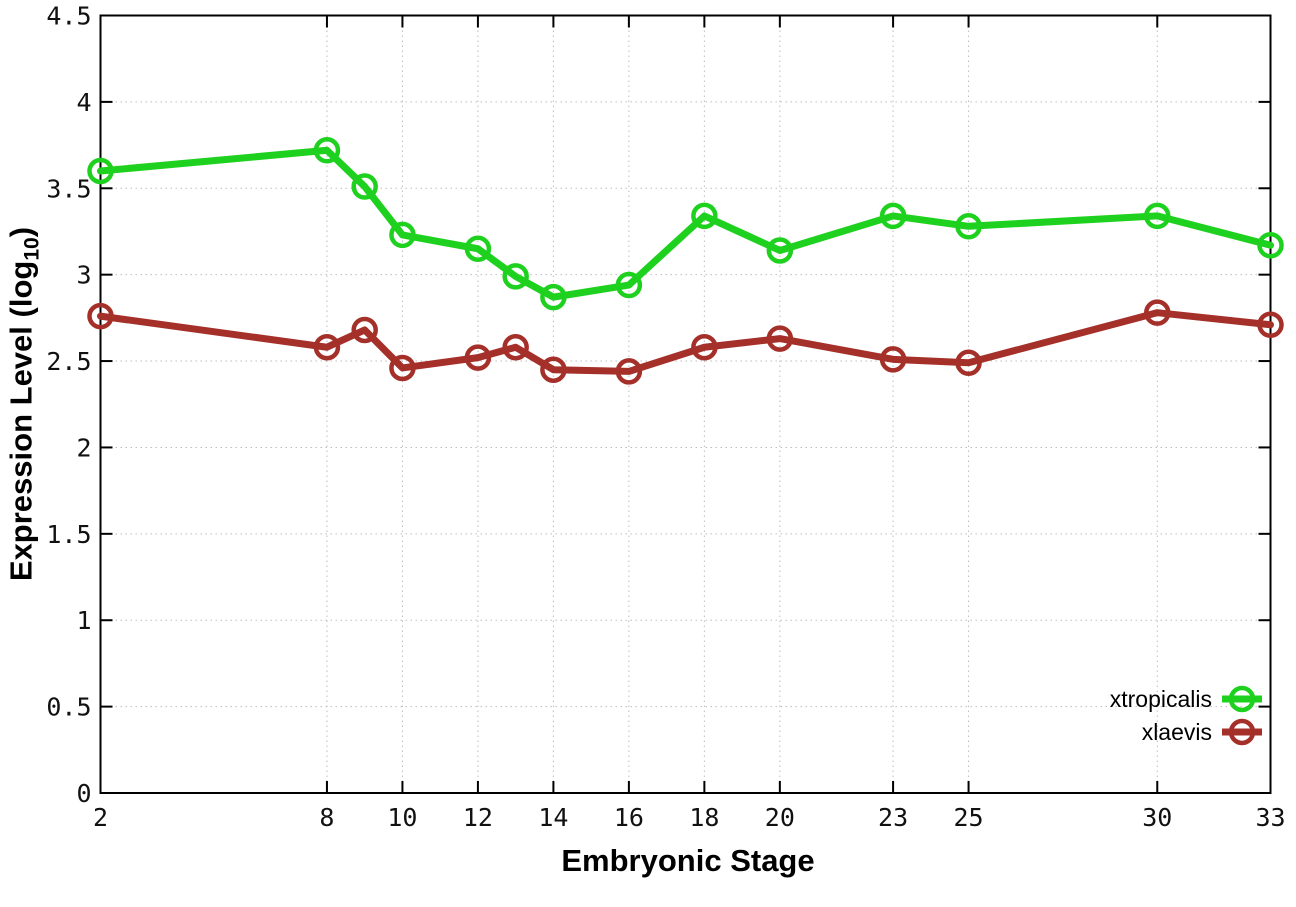 The image size is (1296, 907). What do you see at coordinates (688, 860) in the screenshot?
I see `x-axis-title-text: Embryonic Stage` at bounding box center [688, 860].